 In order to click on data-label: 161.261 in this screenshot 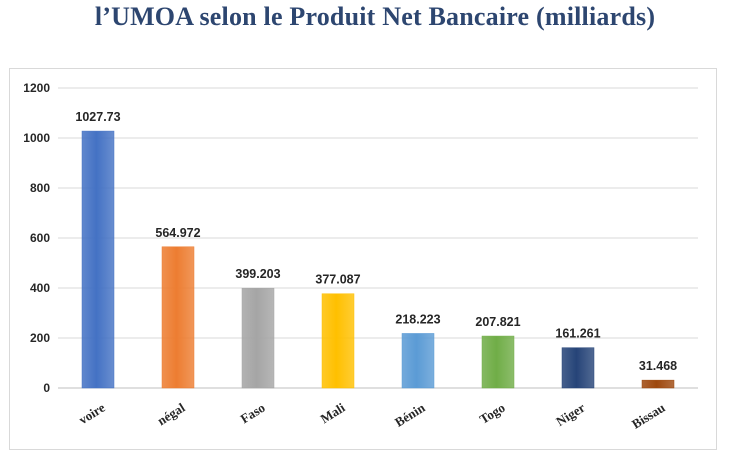, I will do `click(577, 334)`.